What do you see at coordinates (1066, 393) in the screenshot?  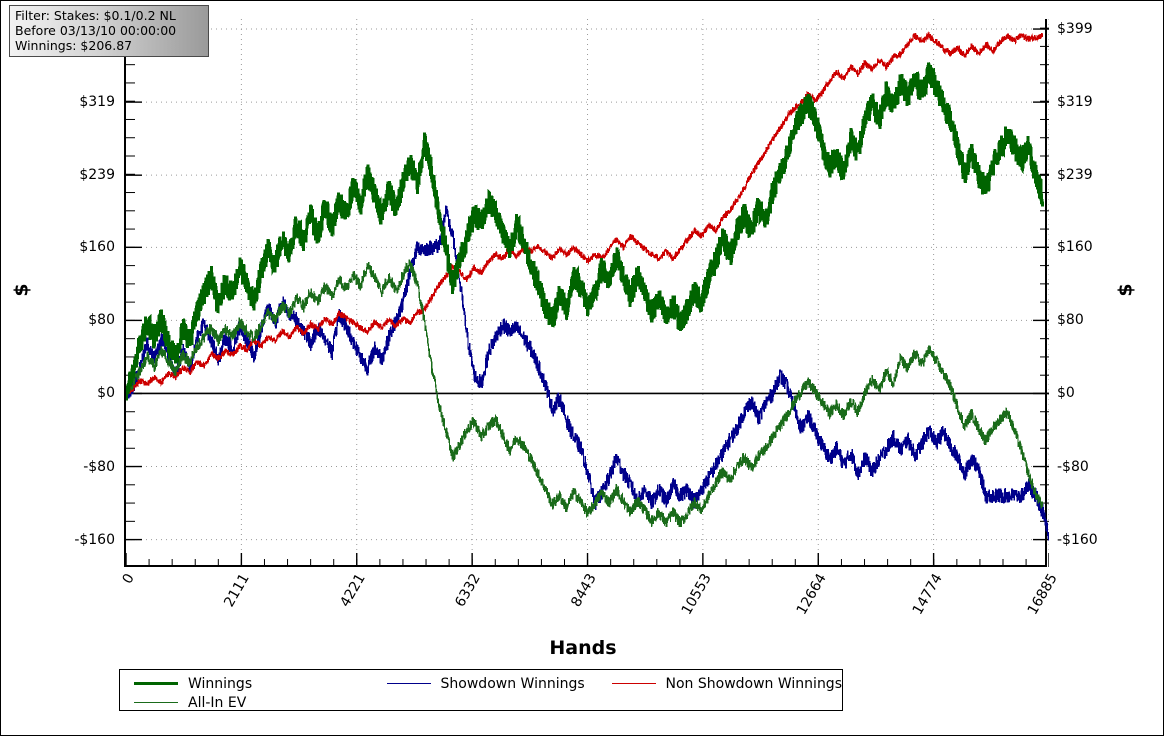 I see `y-tick-right: $0` at bounding box center [1066, 393].